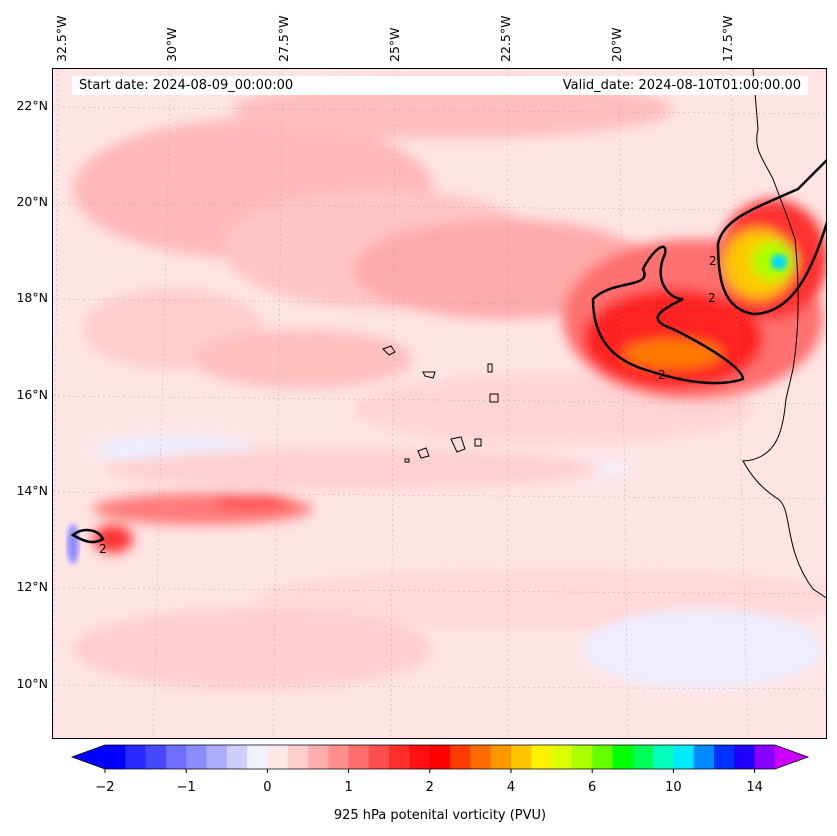 Image resolution: width=837 pixels, height=836 pixels. What do you see at coordinates (429, 787) in the screenshot?
I see `colorbar-tick-label: 2` at bounding box center [429, 787].